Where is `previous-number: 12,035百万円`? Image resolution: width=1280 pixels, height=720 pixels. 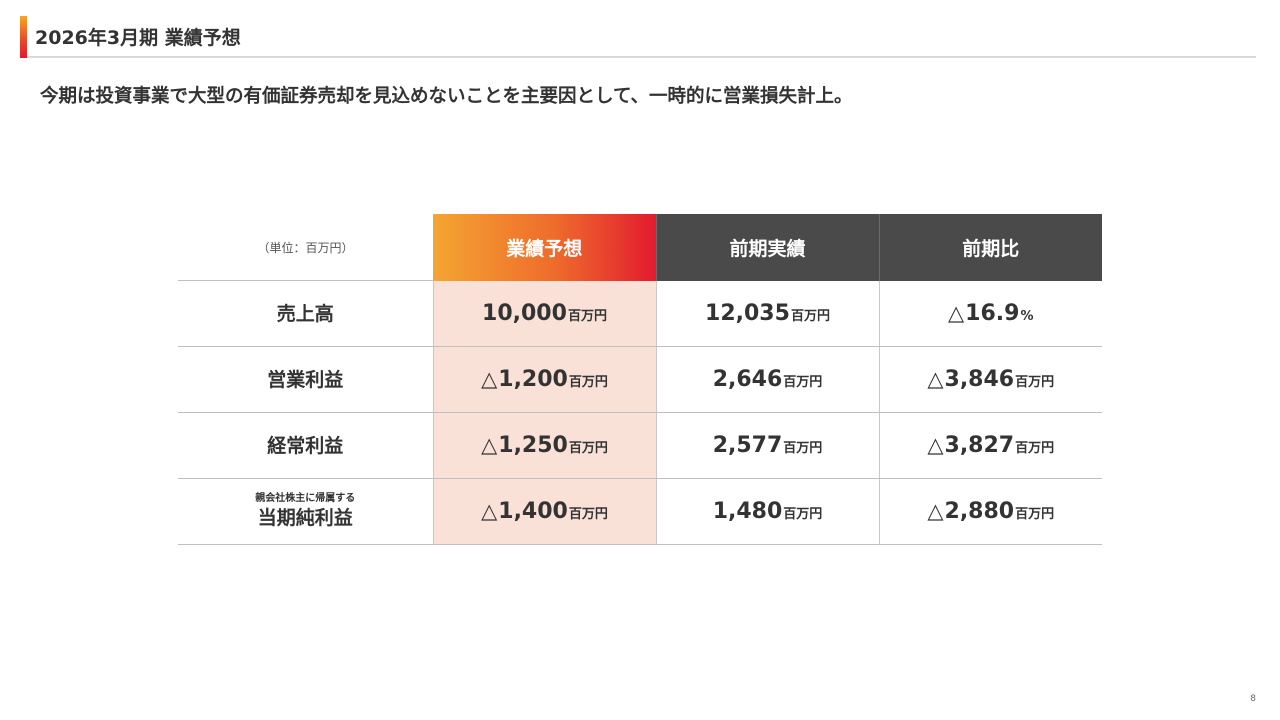 previous-number: 12,035百万円 is located at coordinates (767, 313).